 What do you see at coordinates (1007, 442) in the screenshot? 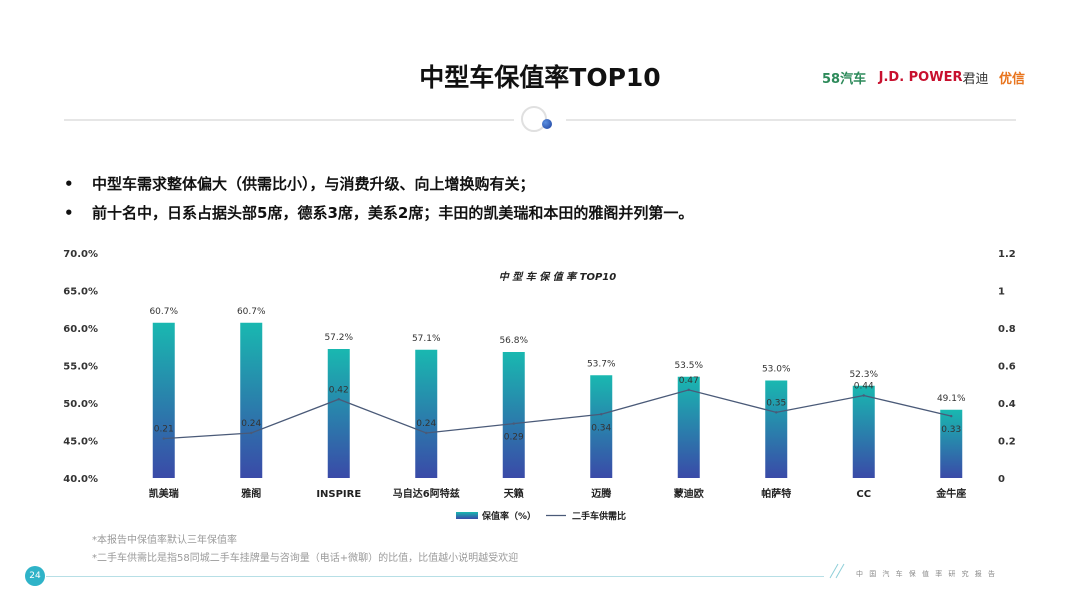
I see `y-right-tick-label: 0.2` at bounding box center [1007, 442].